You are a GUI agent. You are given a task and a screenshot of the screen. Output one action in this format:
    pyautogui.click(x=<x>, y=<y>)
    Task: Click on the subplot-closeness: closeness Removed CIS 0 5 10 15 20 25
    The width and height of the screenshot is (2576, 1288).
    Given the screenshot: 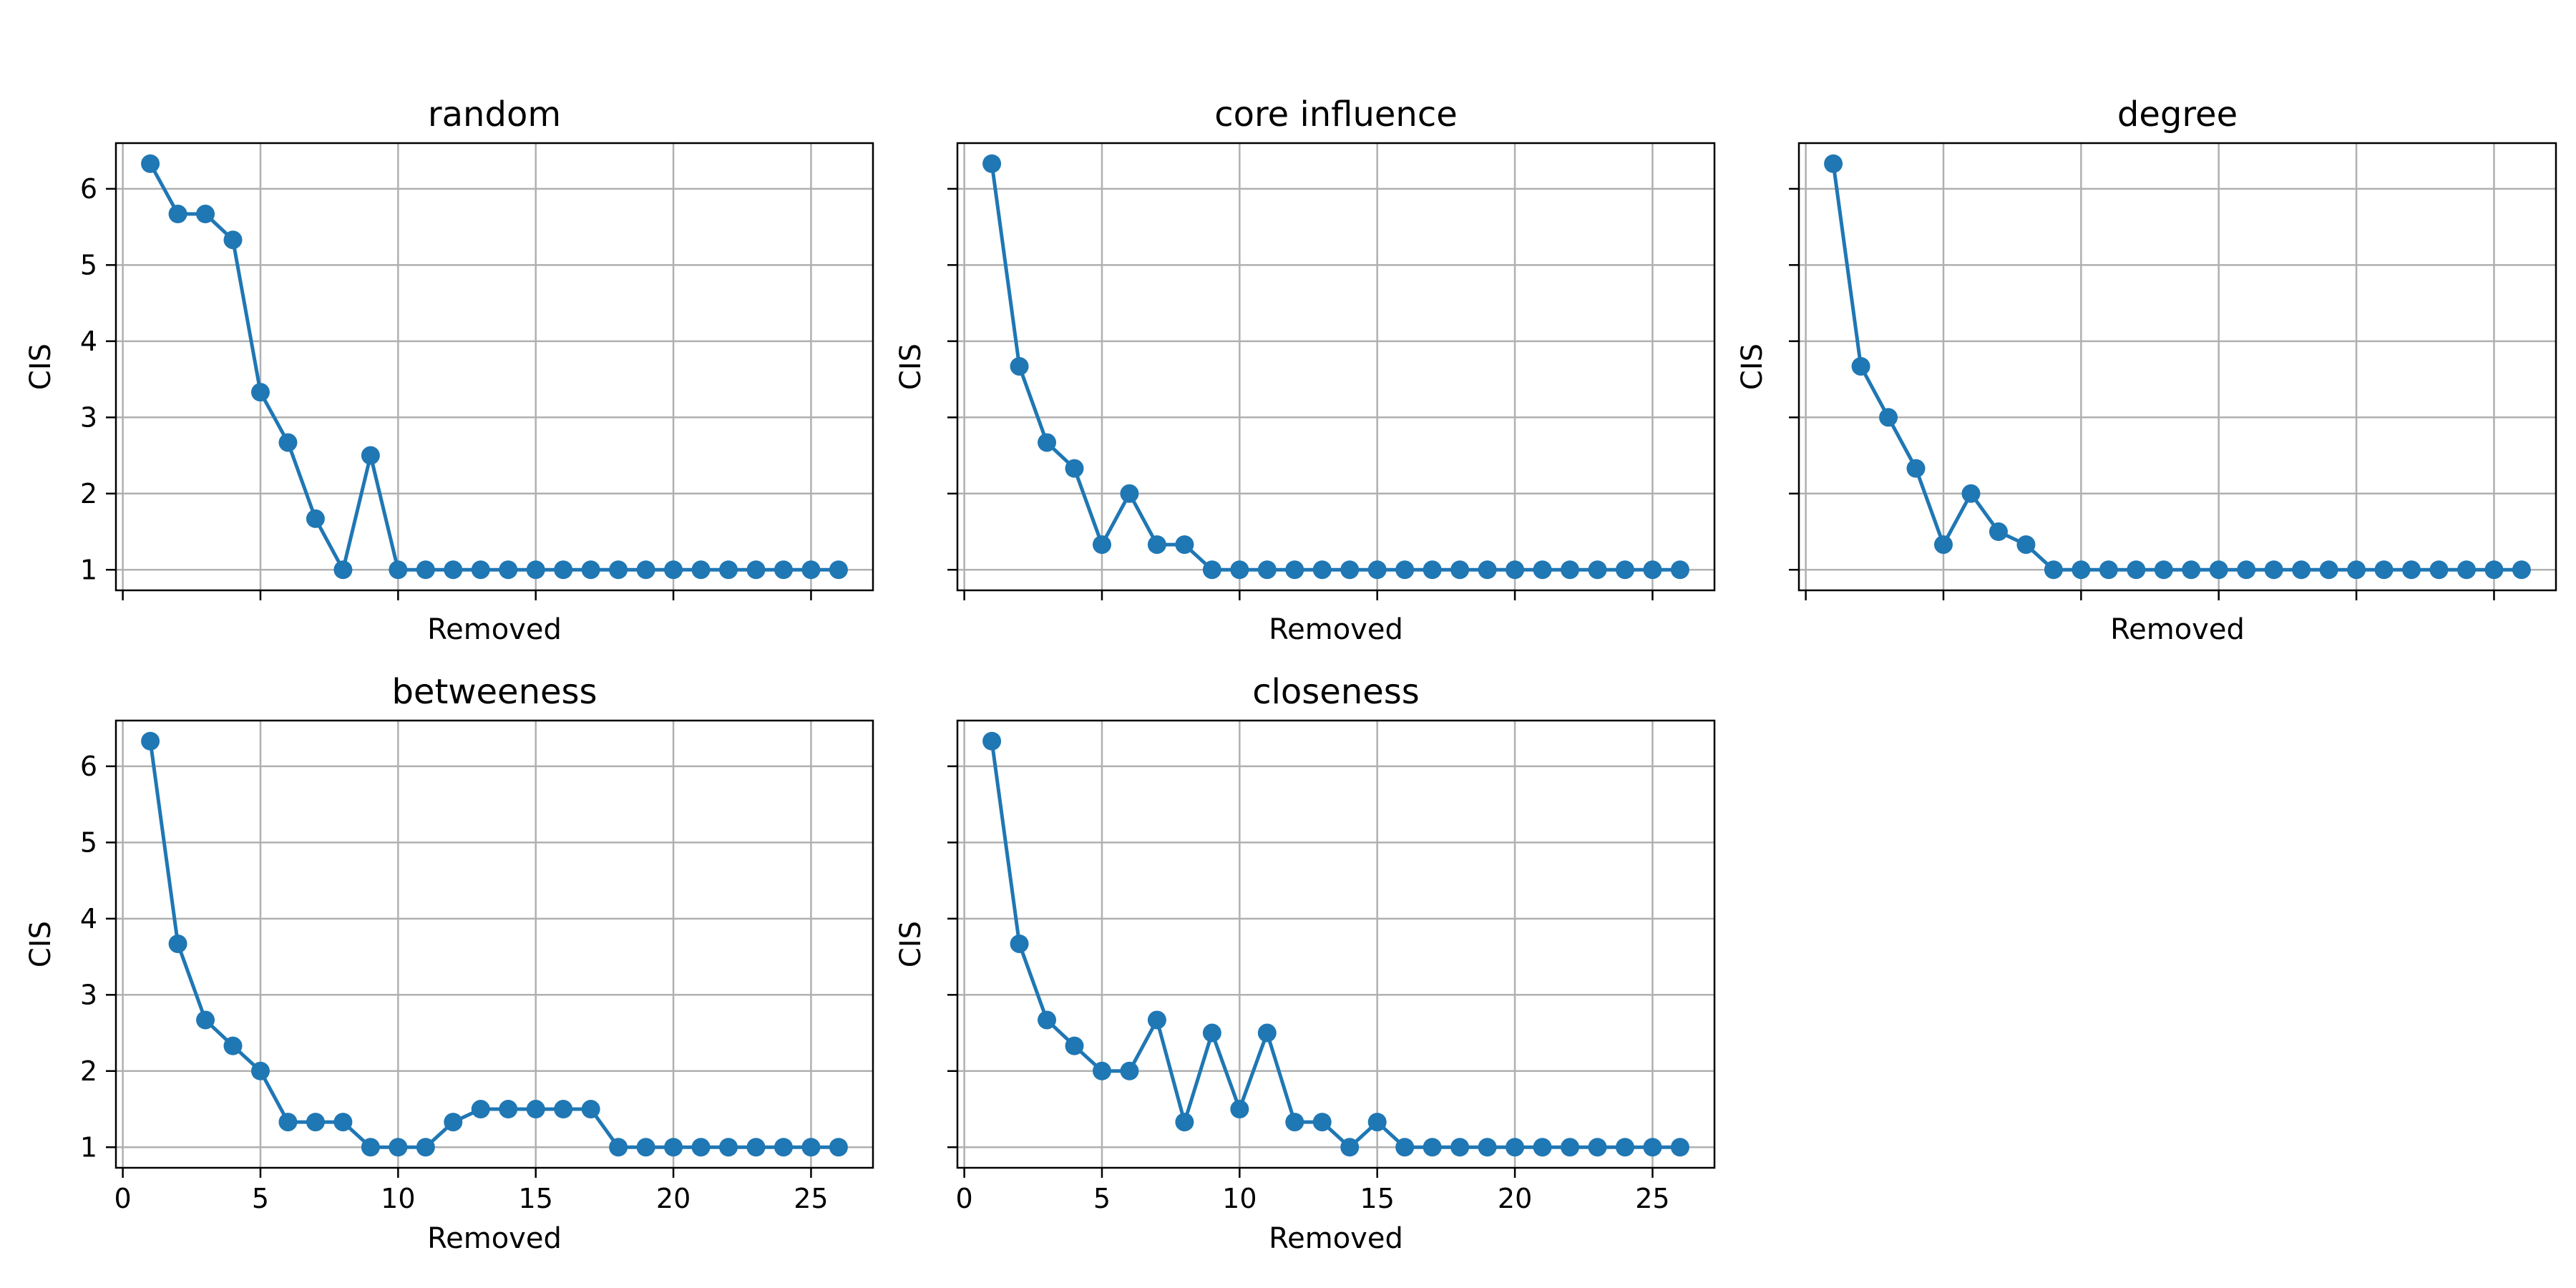 What is the action you would take?
    pyautogui.click(x=1305, y=964)
    